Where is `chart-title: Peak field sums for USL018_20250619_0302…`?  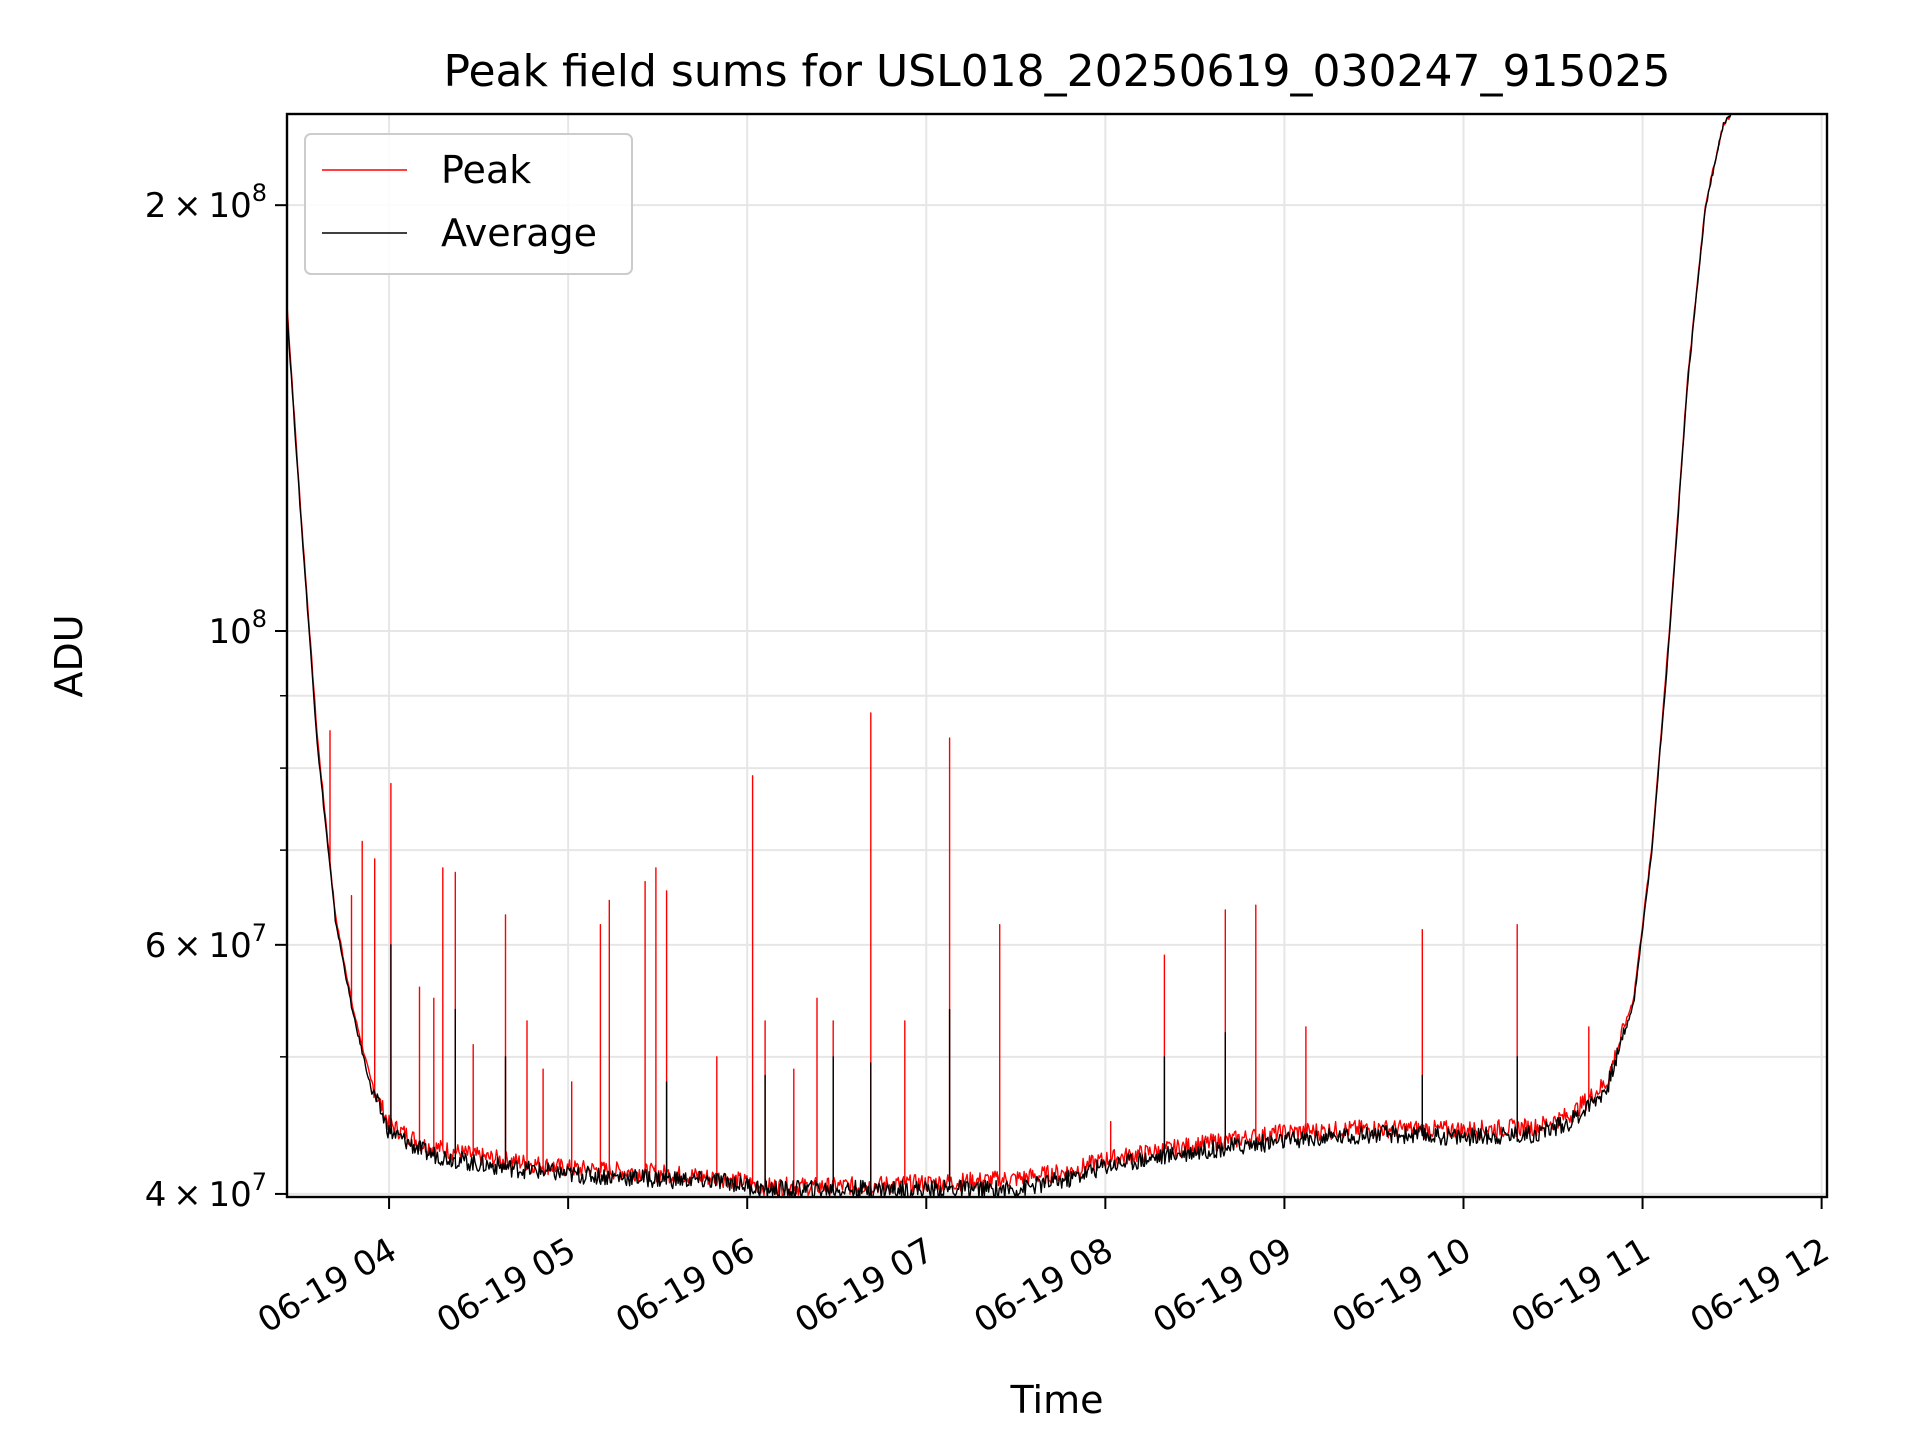
chart-title: Peak field sums for USL018_20250619_0302… is located at coordinates (1057, 71).